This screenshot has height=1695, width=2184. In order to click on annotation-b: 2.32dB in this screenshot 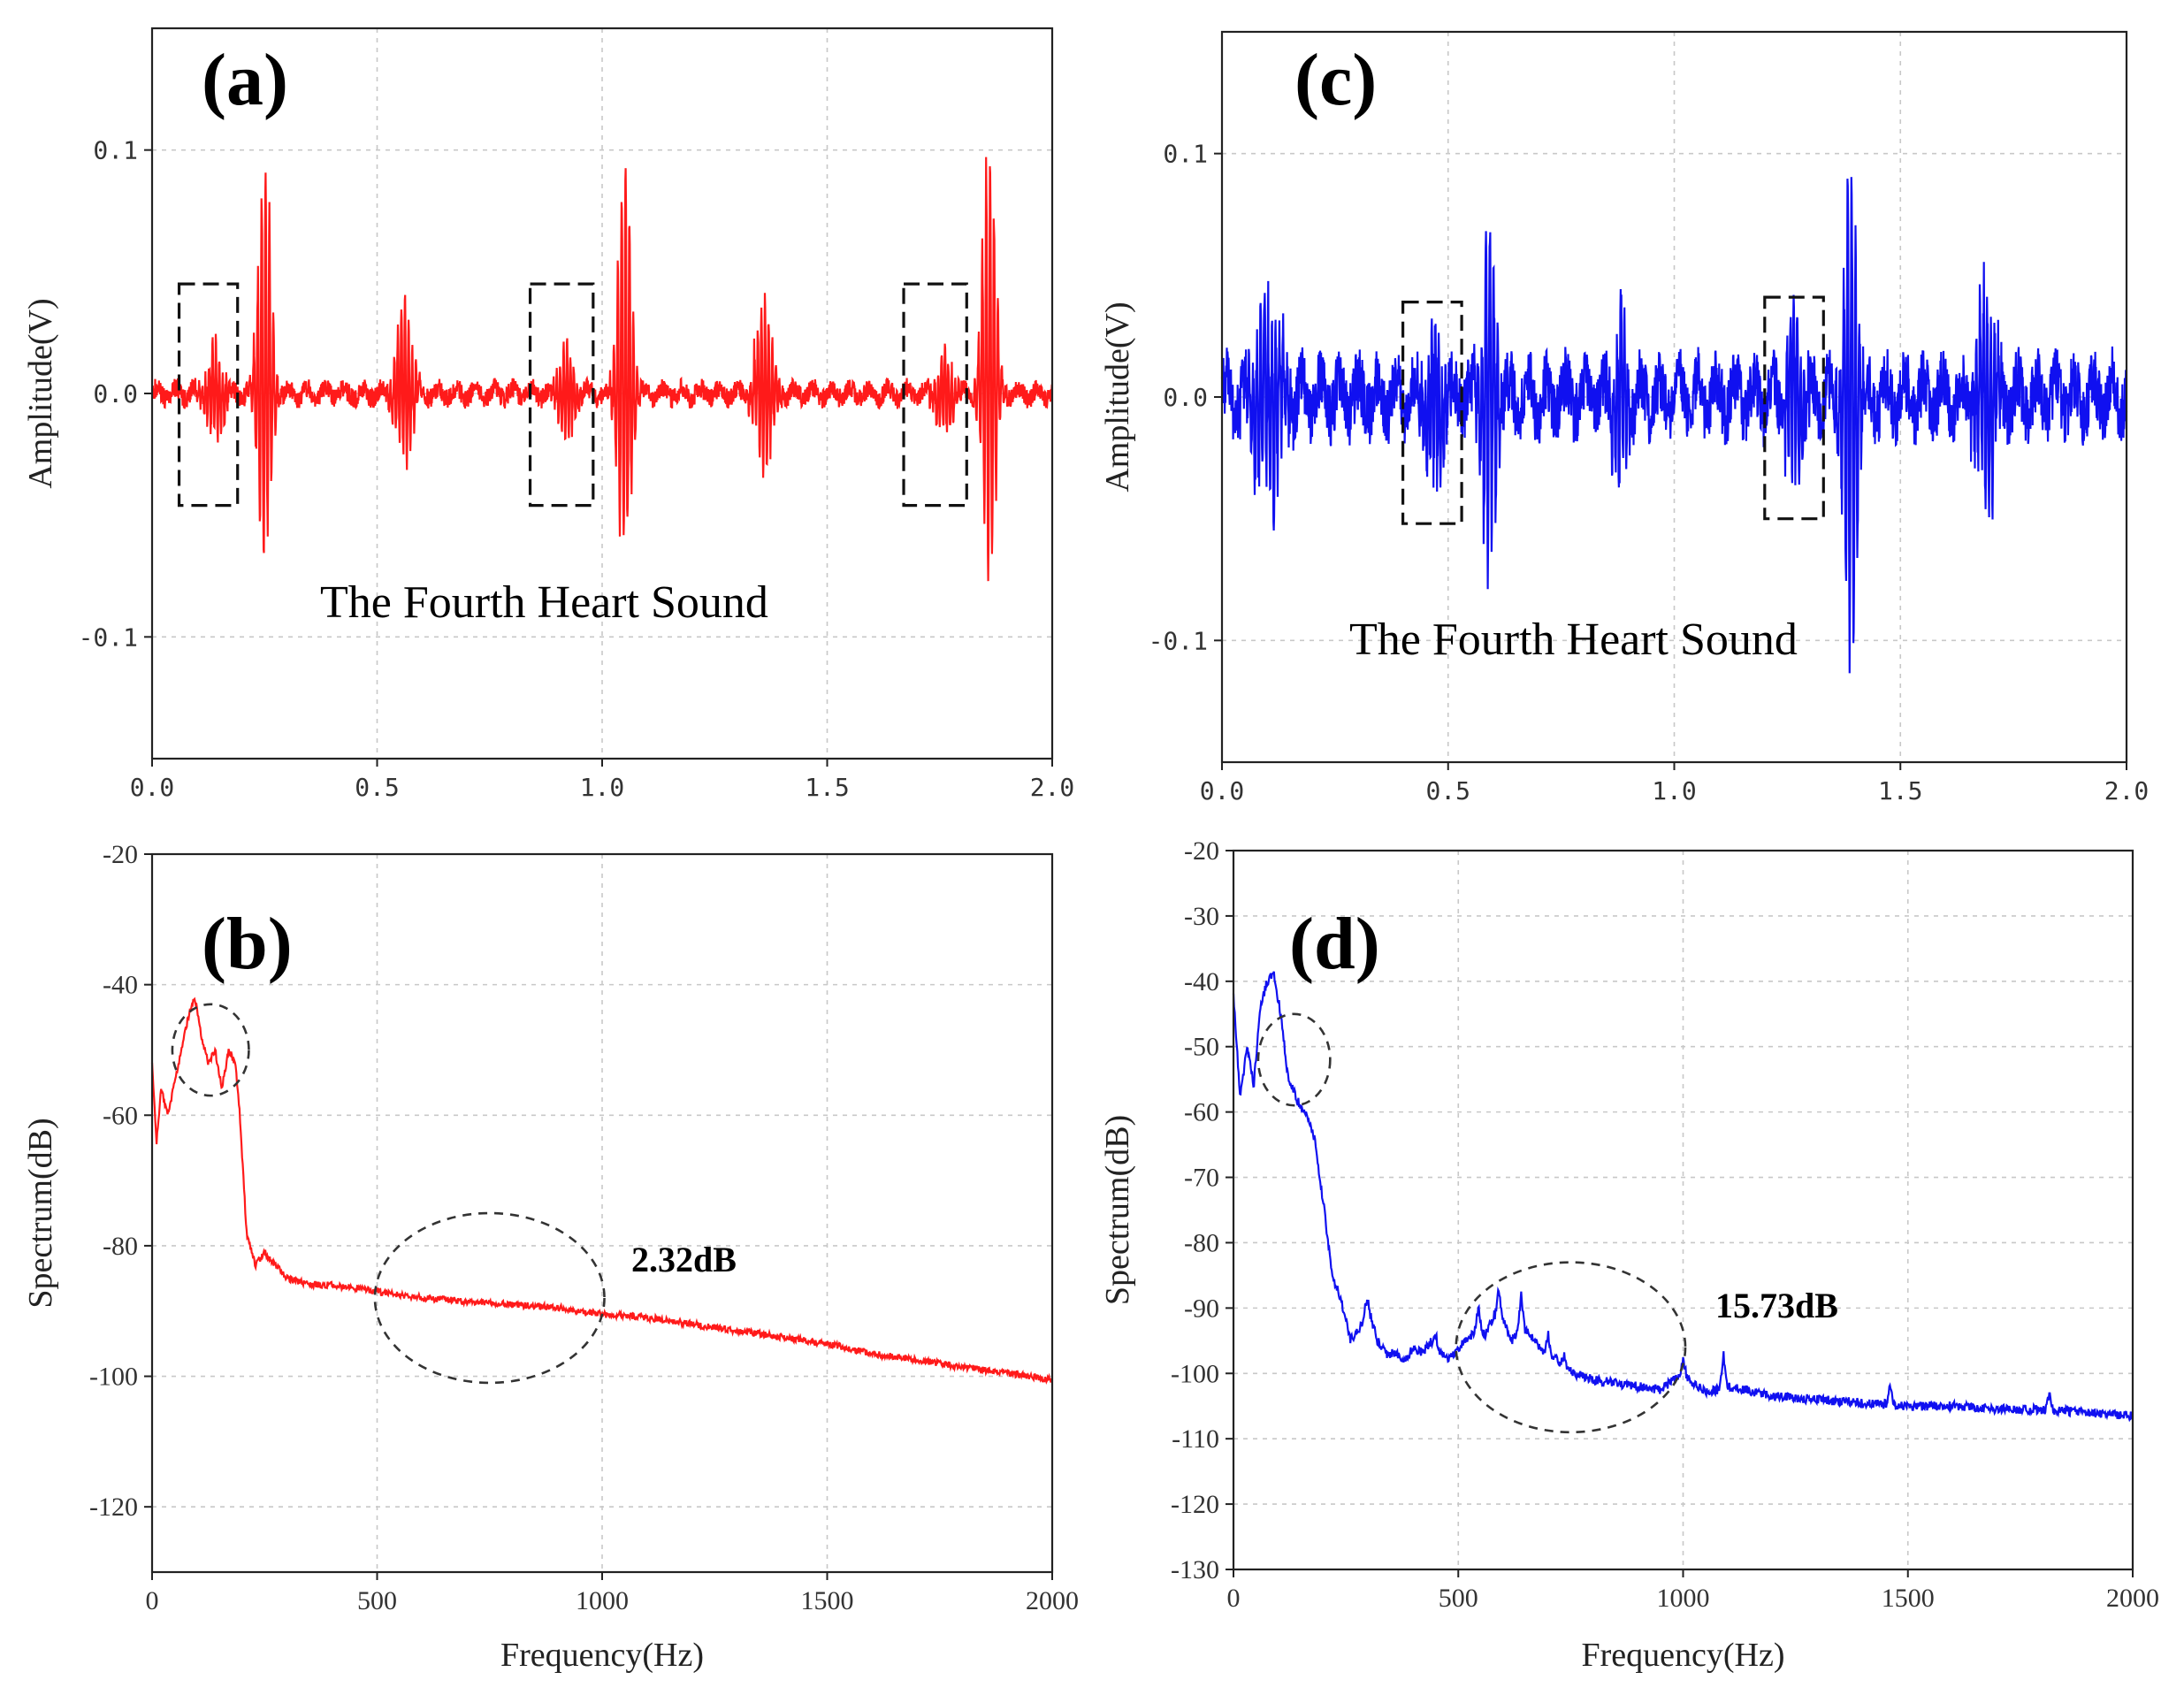, I will do `click(684, 1259)`.